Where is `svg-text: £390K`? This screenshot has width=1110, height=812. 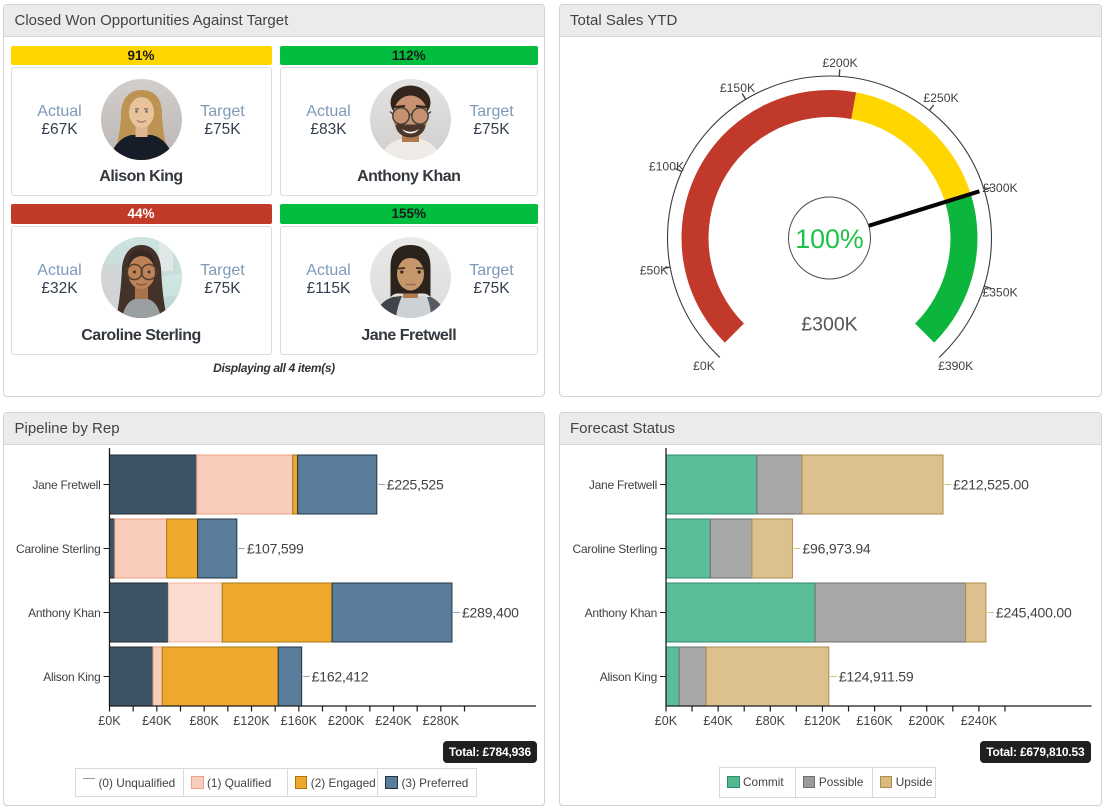
svg-text: £390K is located at coordinates (955, 366).